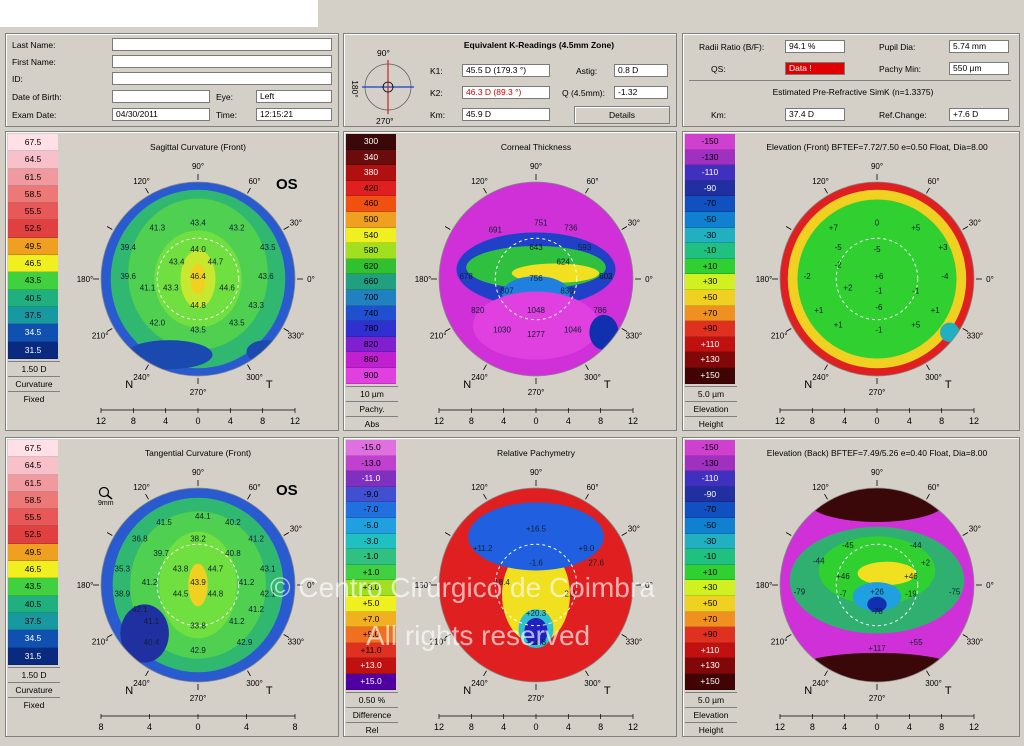 This screenshot has width=1024, height=746. Describe the element at coordinates (710, 297) in the screenshot. I see `scale-cell: +50` at that location.